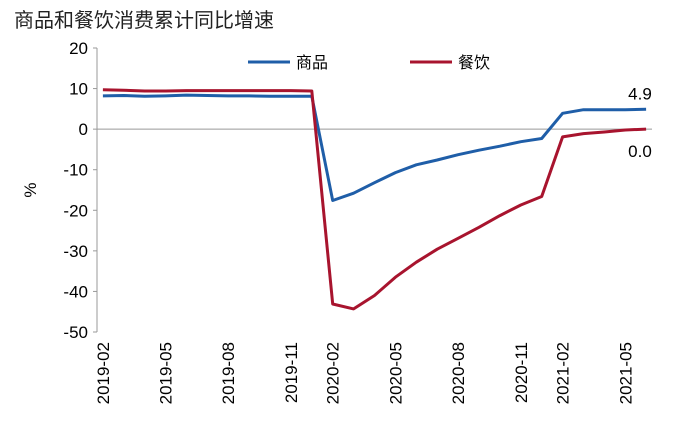 The height and width of the screenshot is (421, 674). What do you see at coordinates (395, 373) in the screenshot?
I see `x-tick-label: 2020-05` at bounding box center [395, 373].